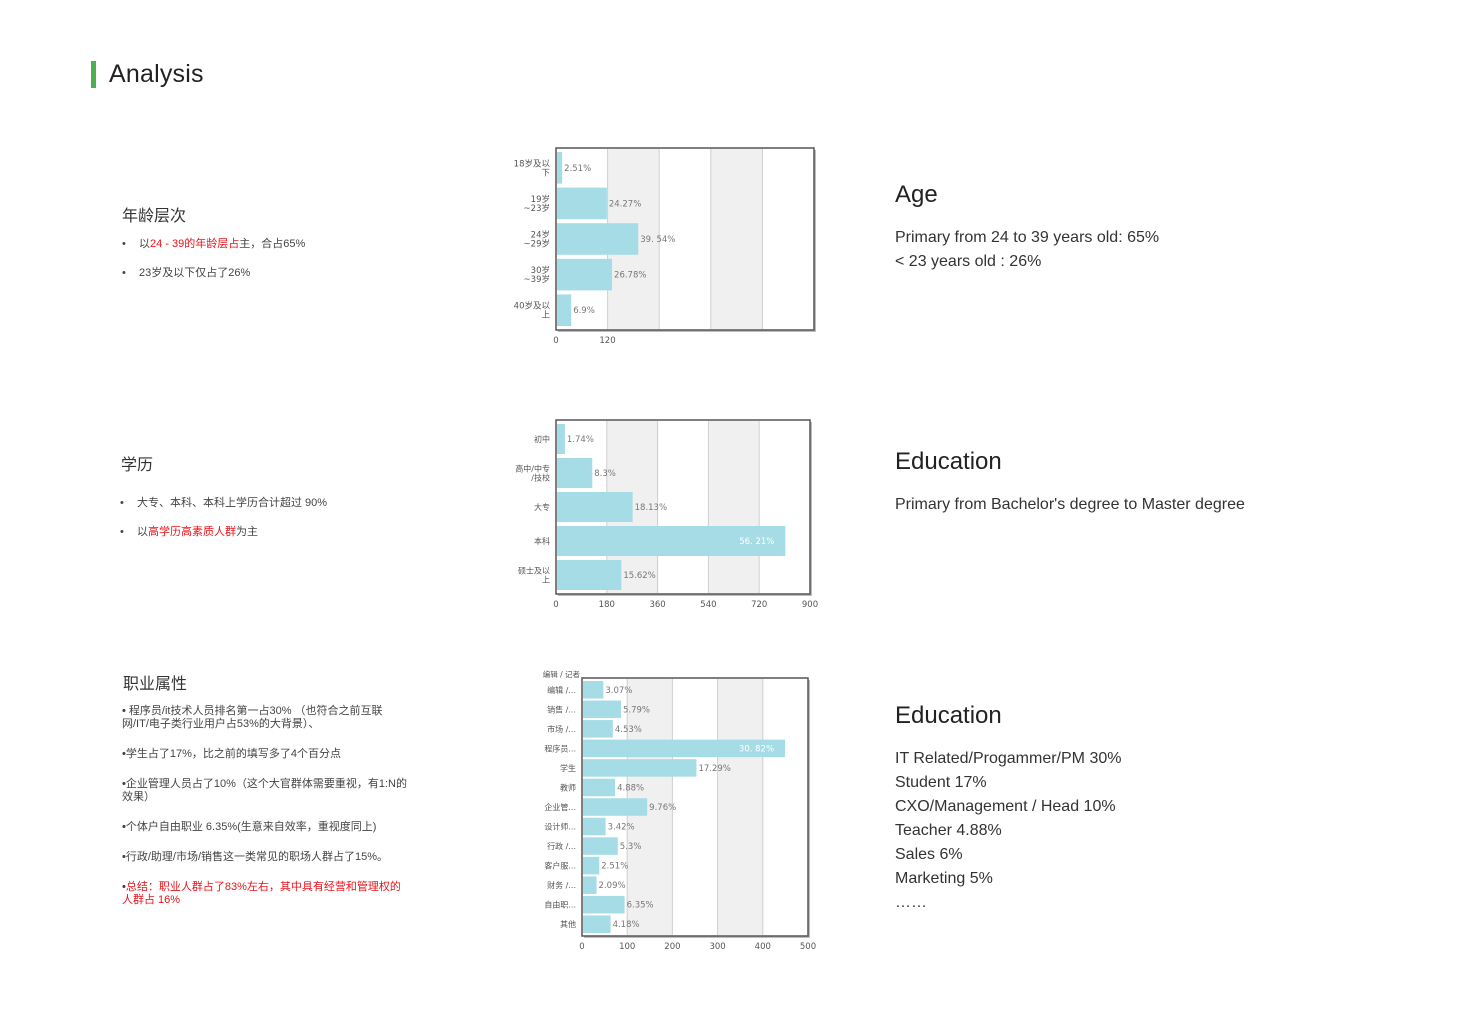 The height and width of the screenshot is (1021, 1459). What do you see at coordinates (756, 749) in the screenshot?
I see `data-label: 30. 82%` at bounding box center [756, 749].